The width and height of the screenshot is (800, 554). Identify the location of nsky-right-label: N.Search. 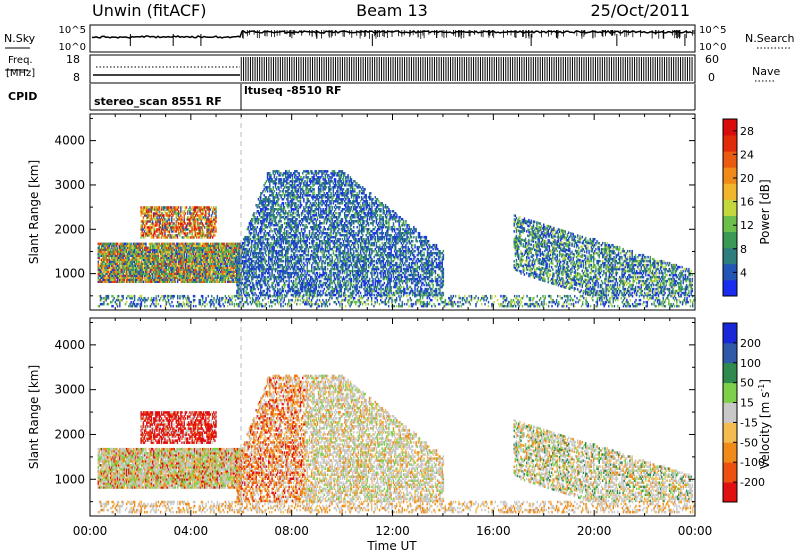
(770, 38).